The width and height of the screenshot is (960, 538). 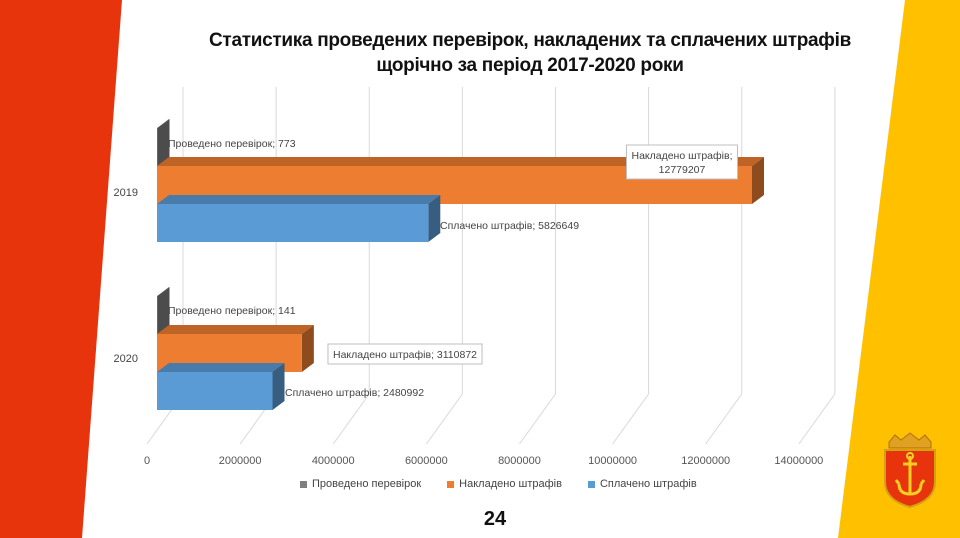 I want to click on legend-label-imposed: Накладено штрафів, so click(x=510, y=484).